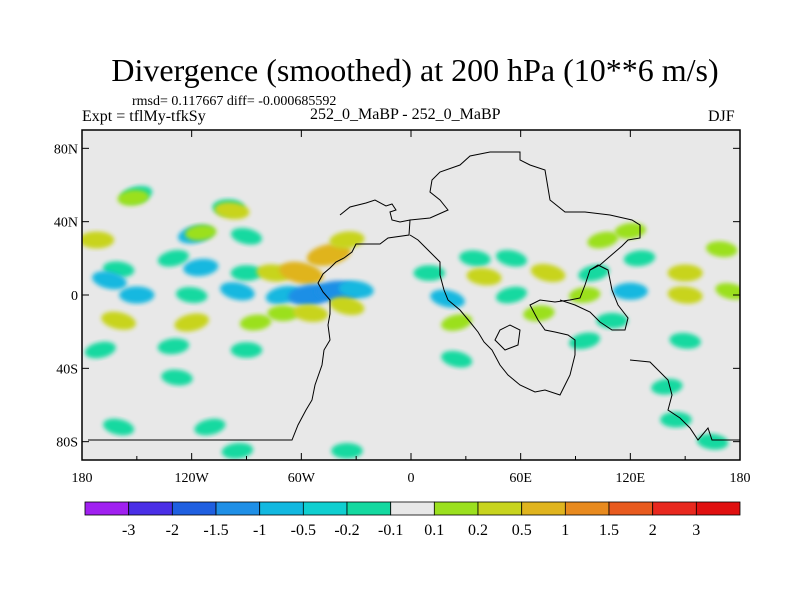  What do you see at coordinates (234, 101) in the screenshot?
I see `stats-label: rmsd= 0.117667 diff= -0.000685592` at bounding box center [234, 101].